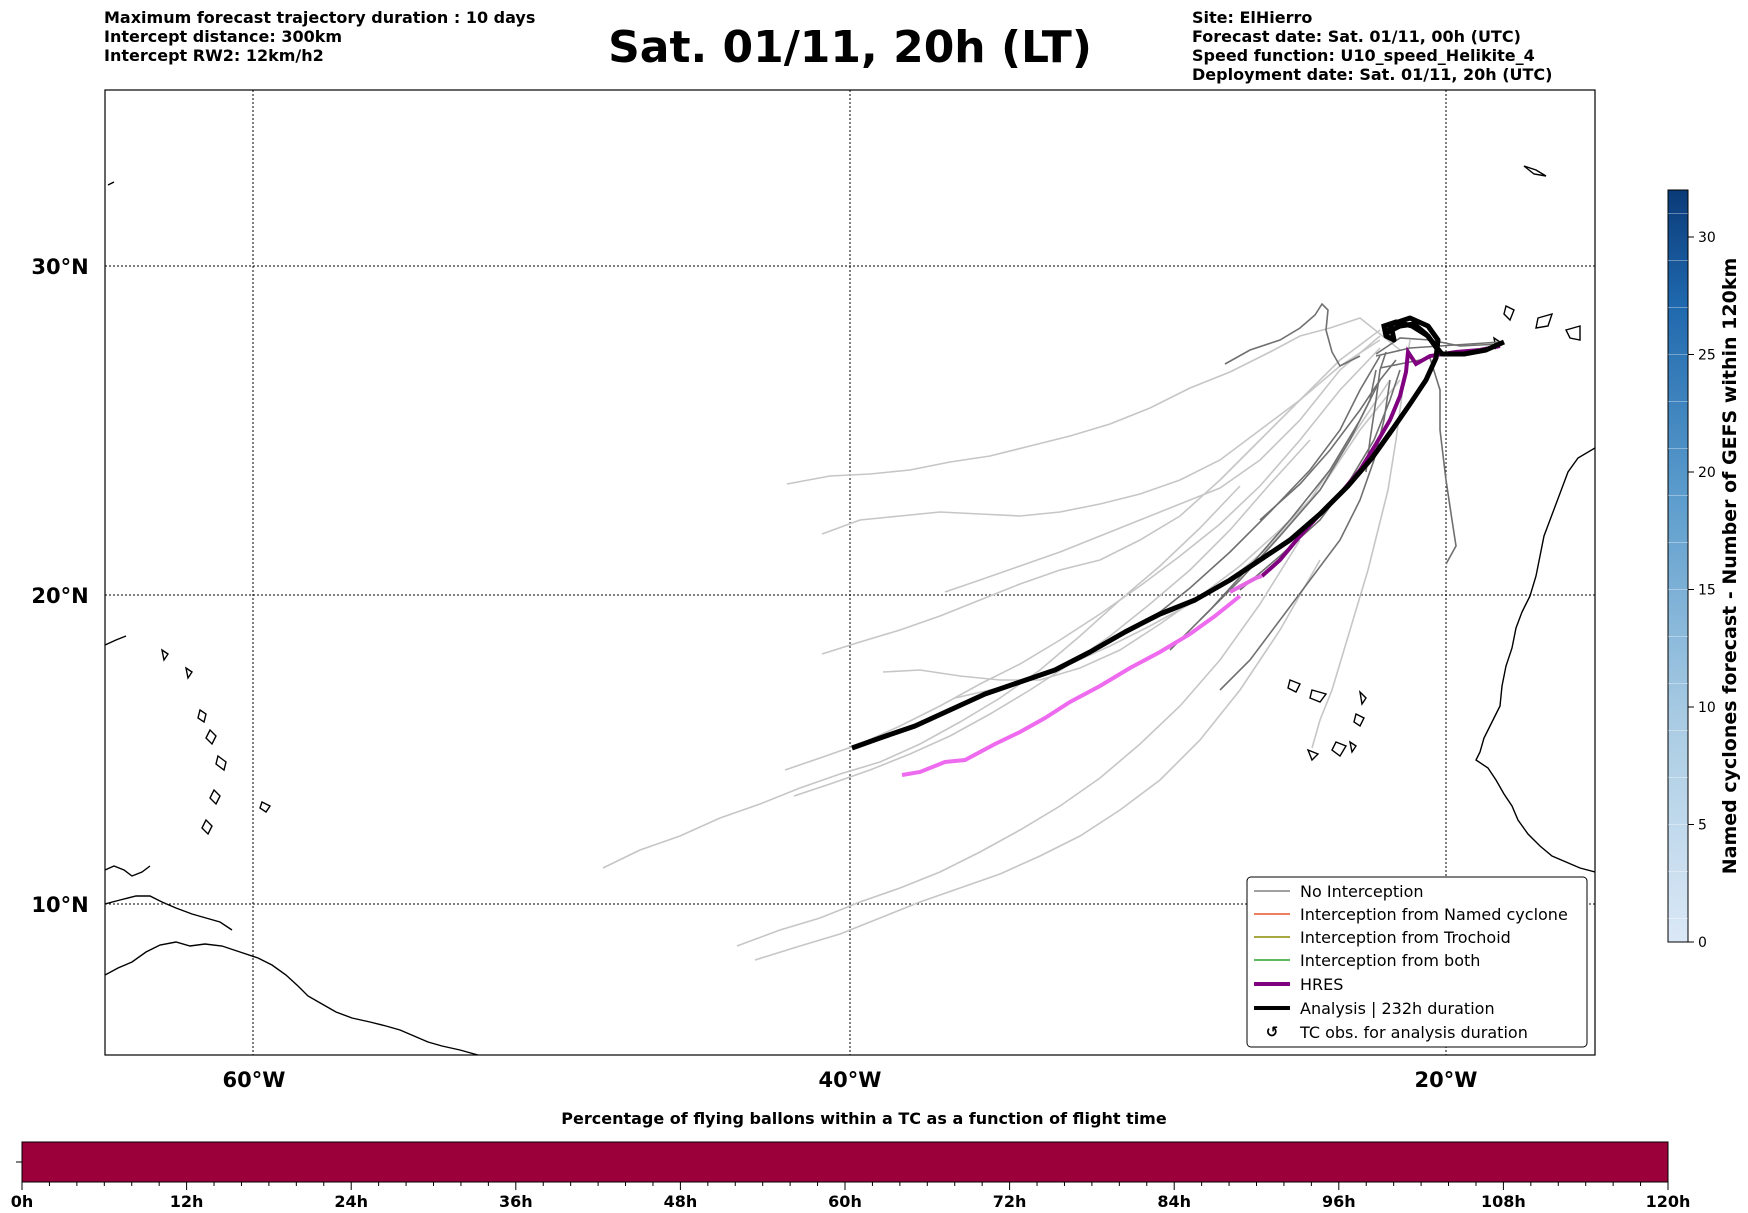 The height and width of the screenshot is (1213, 1748). I want to click on colorbar-tick-label: 0, so click(1702, 943).